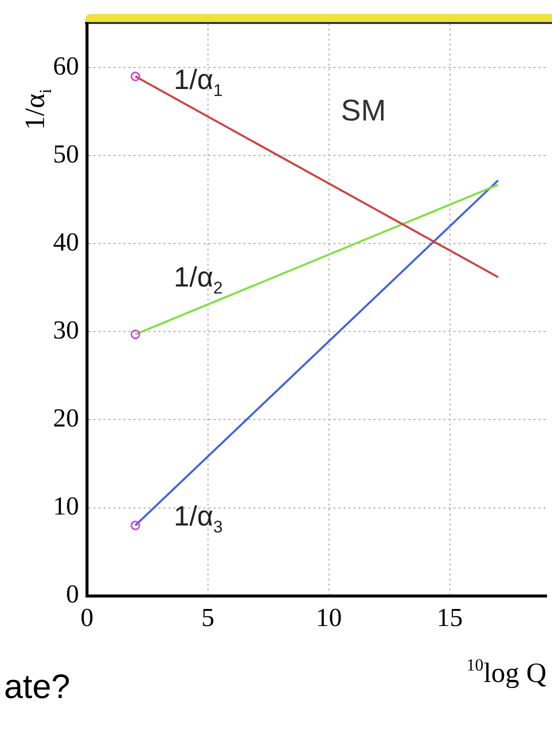  What do you see at coordinates (72, 594) in the screenshot?
I see `y-tick-label: 0` at bounding box center [72, 594].